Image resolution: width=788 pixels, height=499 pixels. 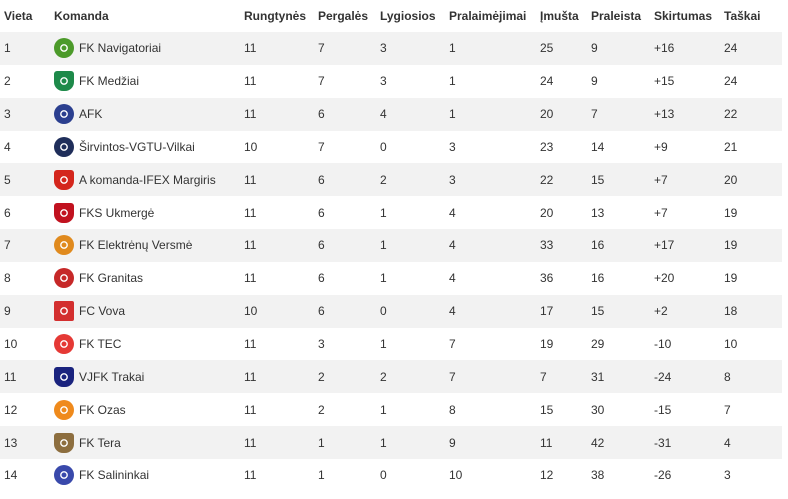 I want to click on scored-cell: 23, so click(x=561, y=147).